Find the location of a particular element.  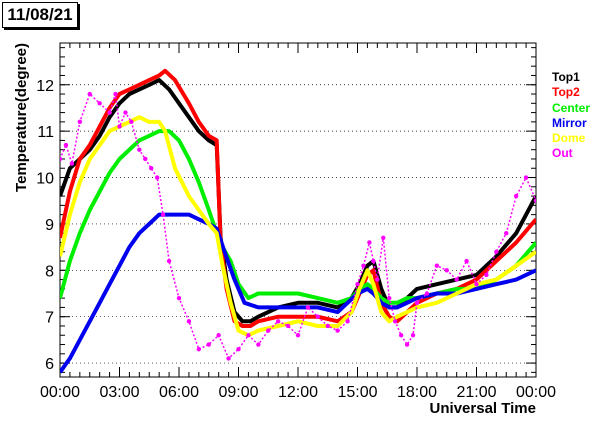

legend-entry-dome: Dome is located at coordinates (569, 138).